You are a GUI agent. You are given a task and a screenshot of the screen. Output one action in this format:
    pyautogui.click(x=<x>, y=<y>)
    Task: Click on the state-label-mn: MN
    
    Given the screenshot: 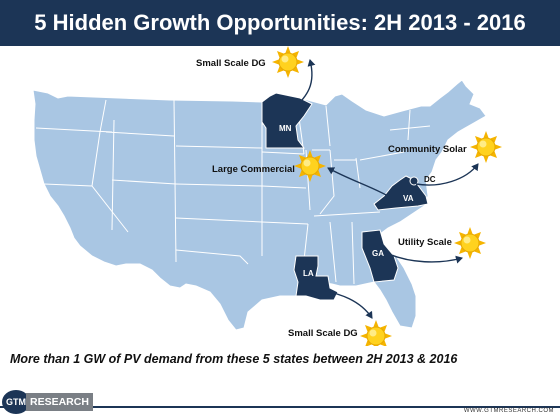 What is the action you would take?
    pyautogui.click(x=285, y=128)
    